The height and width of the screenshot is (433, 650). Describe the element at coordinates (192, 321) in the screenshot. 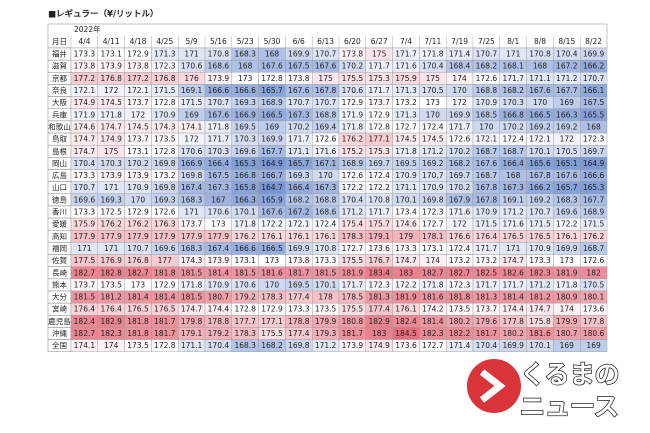

I see `cell-value: 179.8` at that location.